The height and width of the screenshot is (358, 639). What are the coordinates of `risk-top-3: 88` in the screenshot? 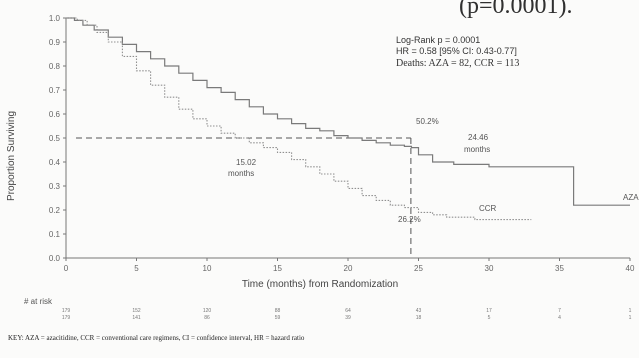 It's located at (278, 311).